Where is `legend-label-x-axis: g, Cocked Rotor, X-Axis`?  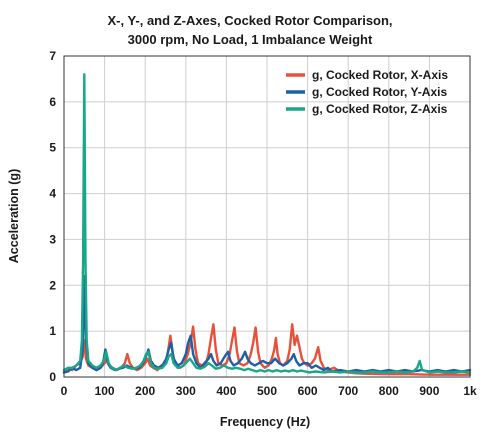
legend-label-x-axis: g, Cocked Rotor, X-Axis is located at coordinates (380, 75).